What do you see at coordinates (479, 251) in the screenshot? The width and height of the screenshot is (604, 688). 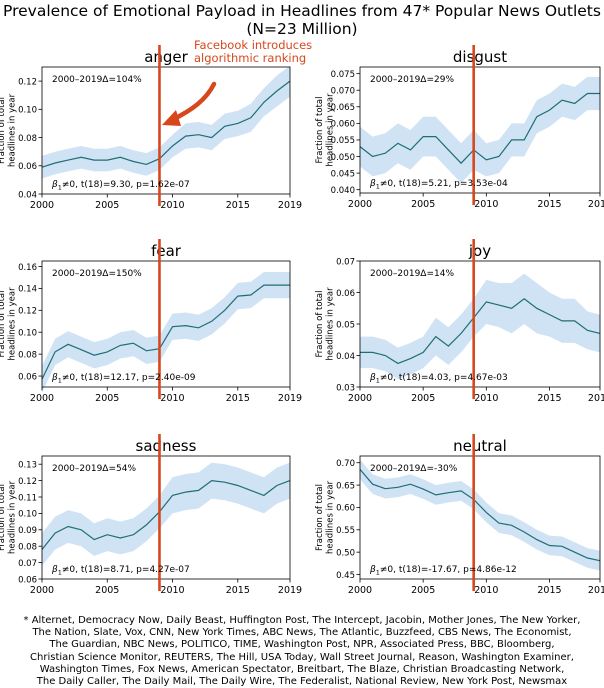 I see `panel-title: joy` at bounding box center [479, 251].